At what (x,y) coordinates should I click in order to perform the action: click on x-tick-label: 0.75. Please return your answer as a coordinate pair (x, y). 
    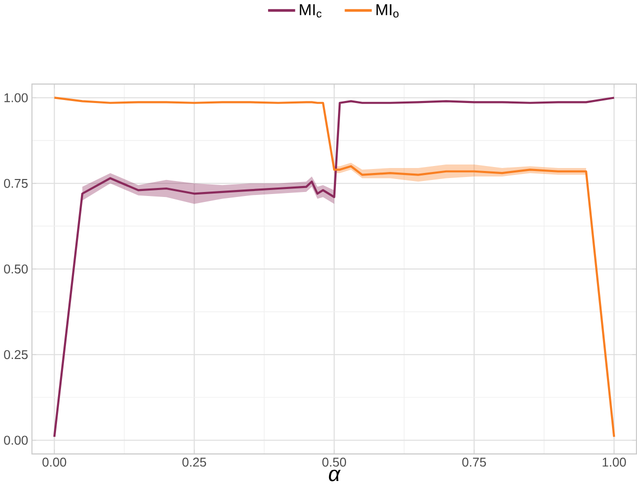
    Looking at the image, I should click on (474, 462).